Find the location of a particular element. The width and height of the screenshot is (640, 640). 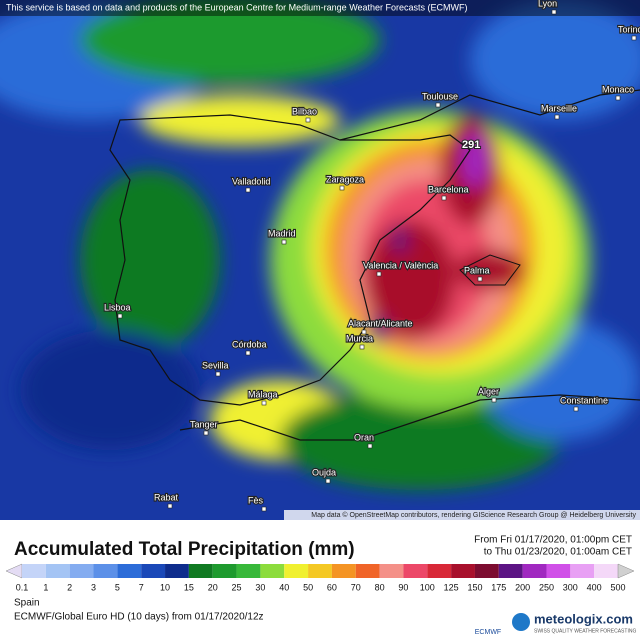

city-label: Córdoba is located at coordinates (249, 344).